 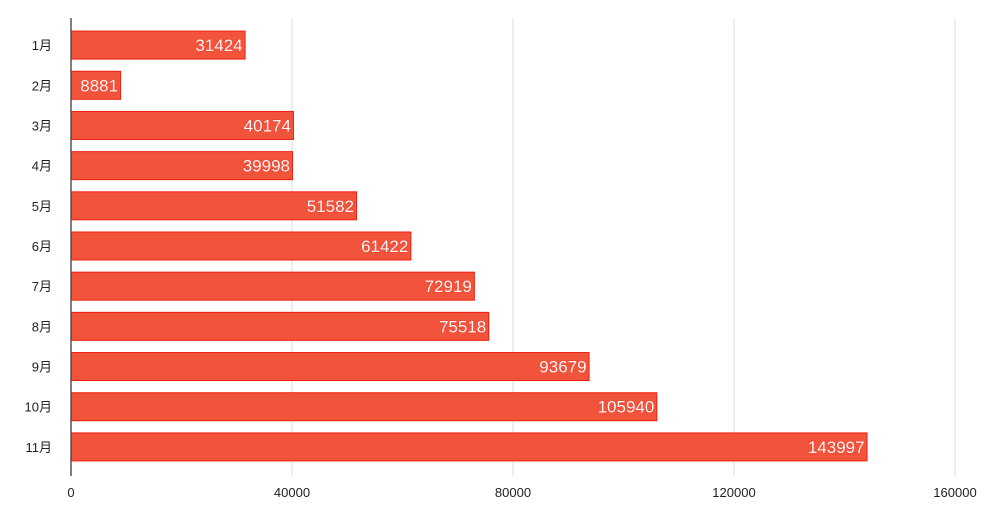 What do you see at coordinates (562, 367) in the screenshot?
I see `data-label: 93679` at bounding box center [562, 367].